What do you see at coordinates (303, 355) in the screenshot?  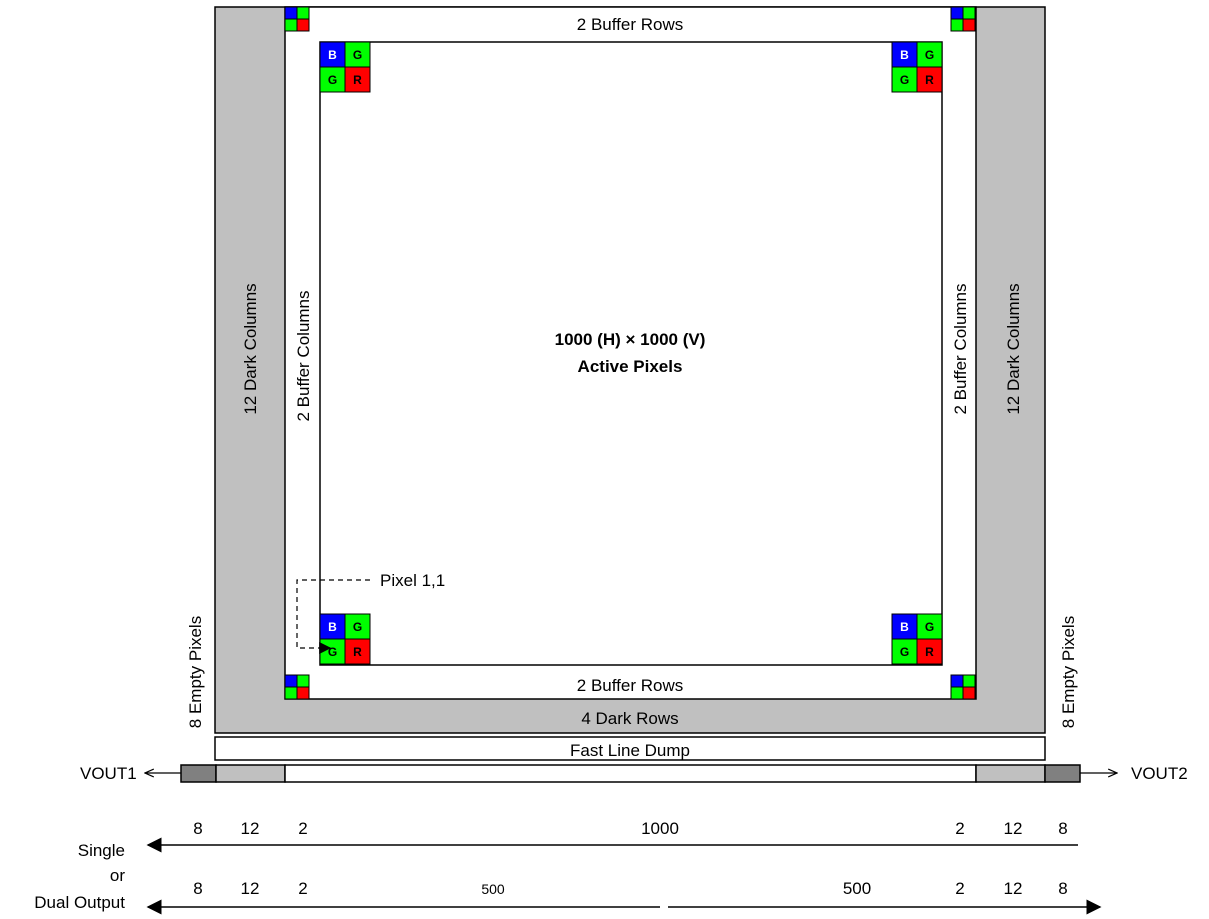 I see `buffer-columns-left-label: 2 Buffer Columns` at bounding box center [303, 355].